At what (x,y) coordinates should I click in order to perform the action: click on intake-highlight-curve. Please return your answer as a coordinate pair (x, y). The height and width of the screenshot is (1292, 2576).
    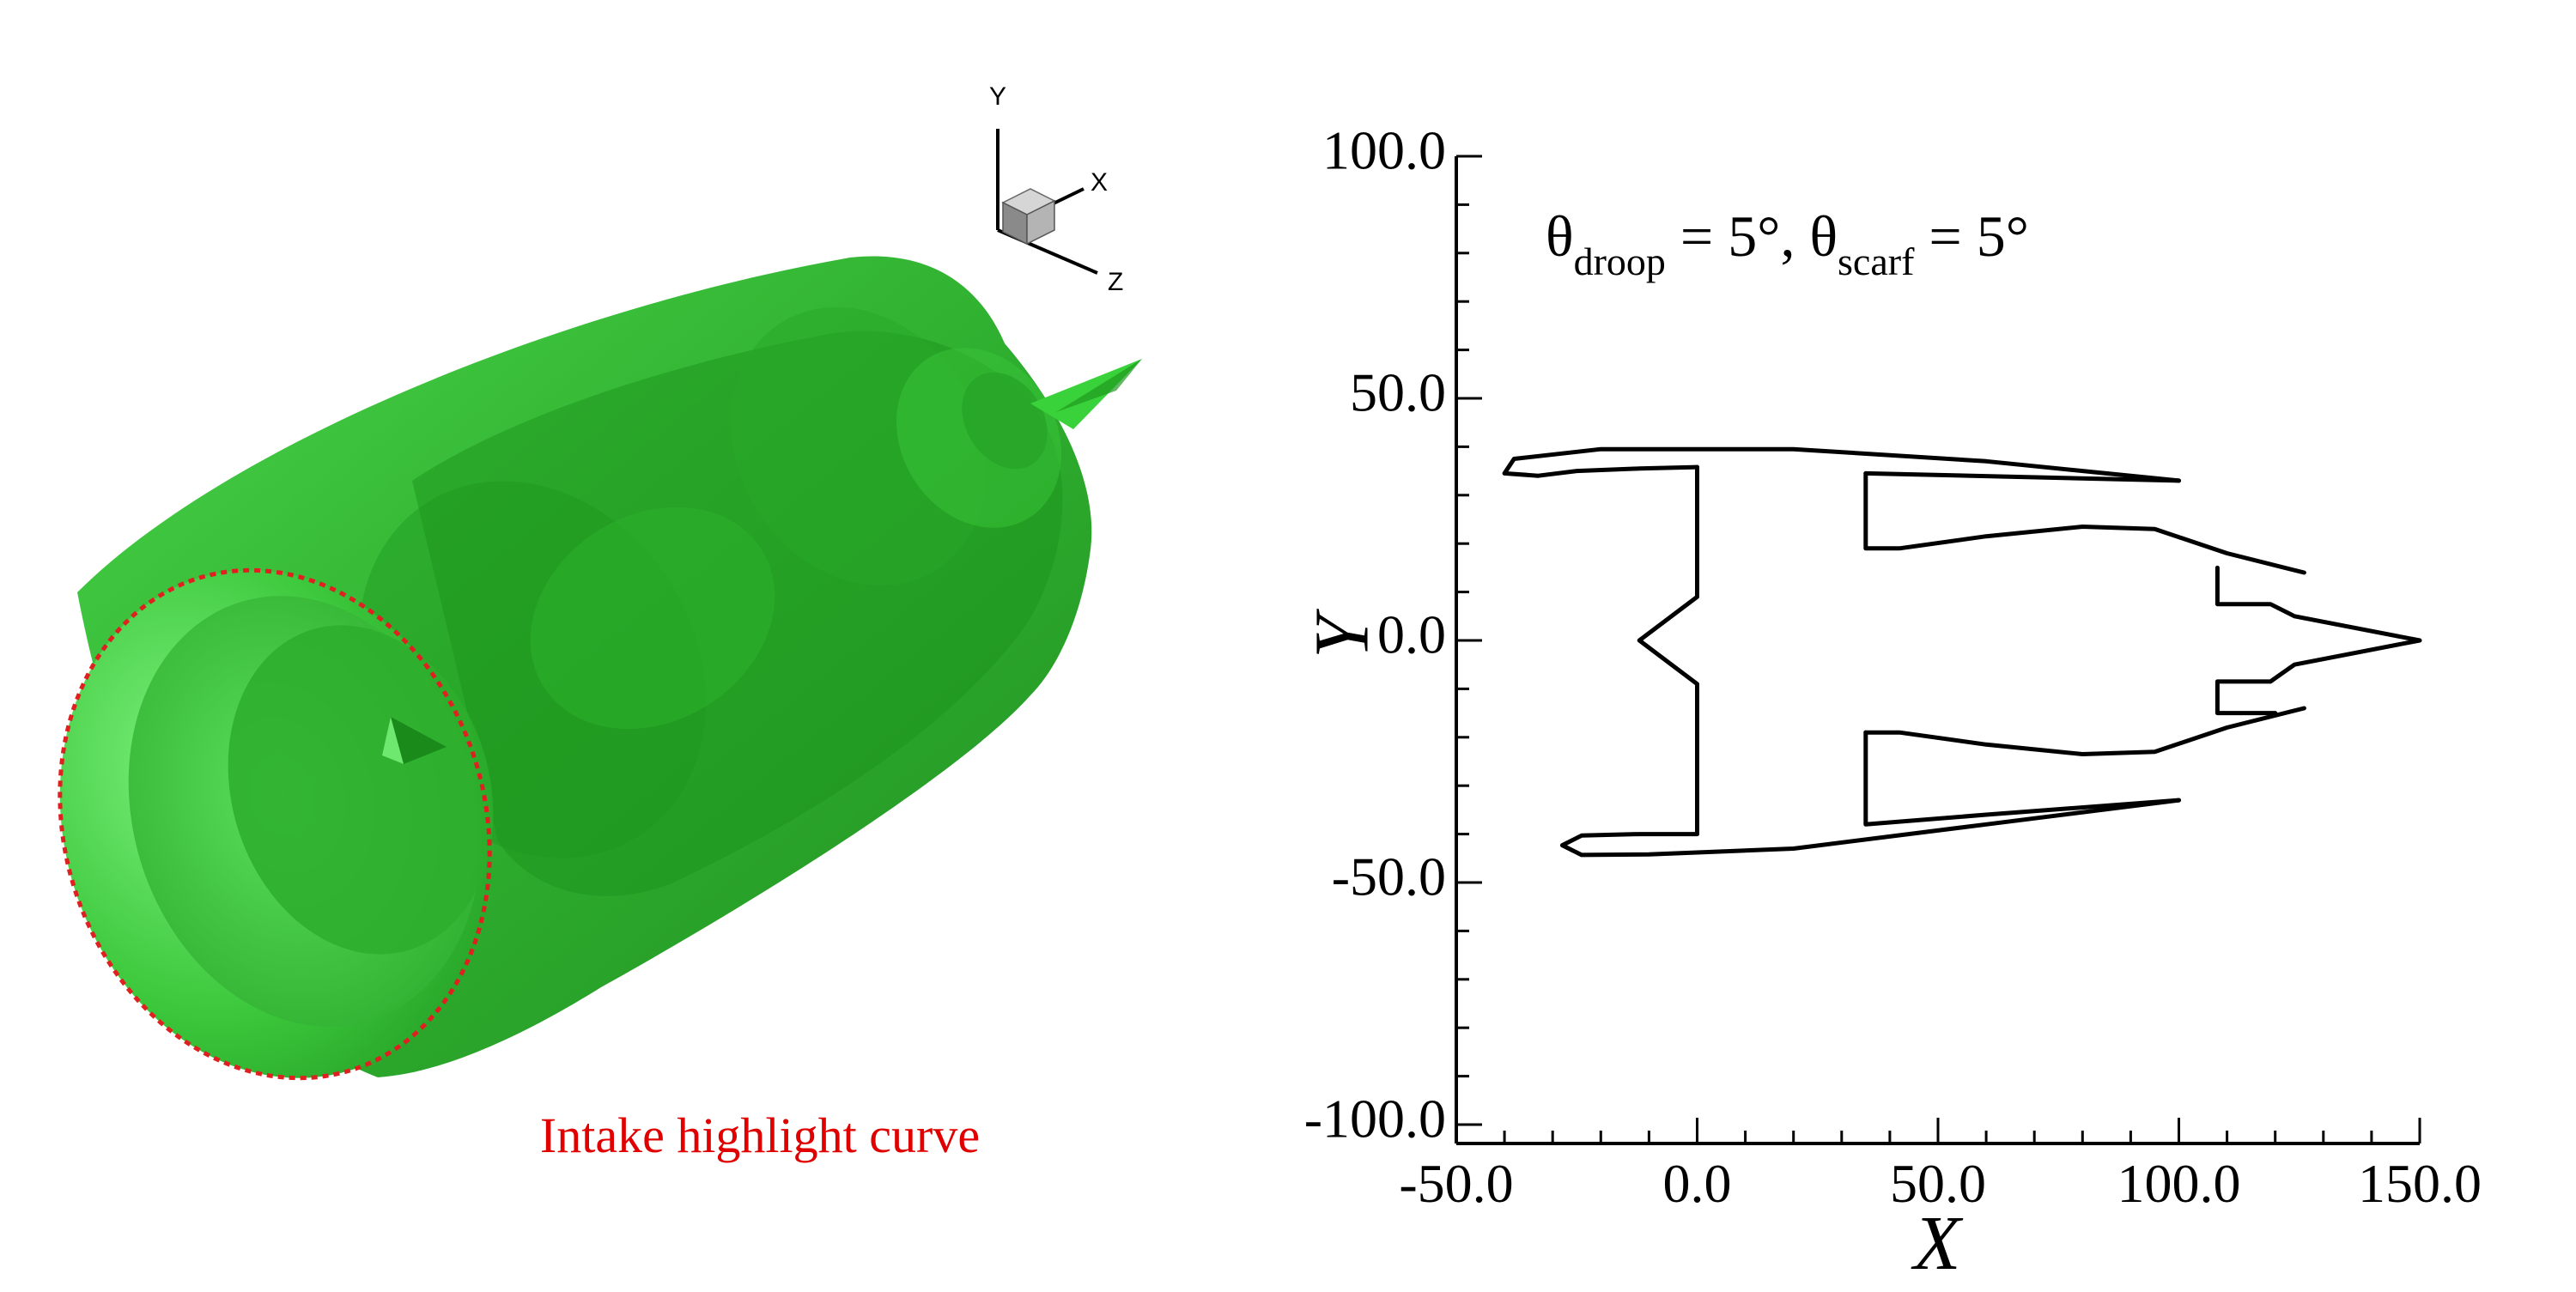
    Looking at the image, I should click on (275, 824).